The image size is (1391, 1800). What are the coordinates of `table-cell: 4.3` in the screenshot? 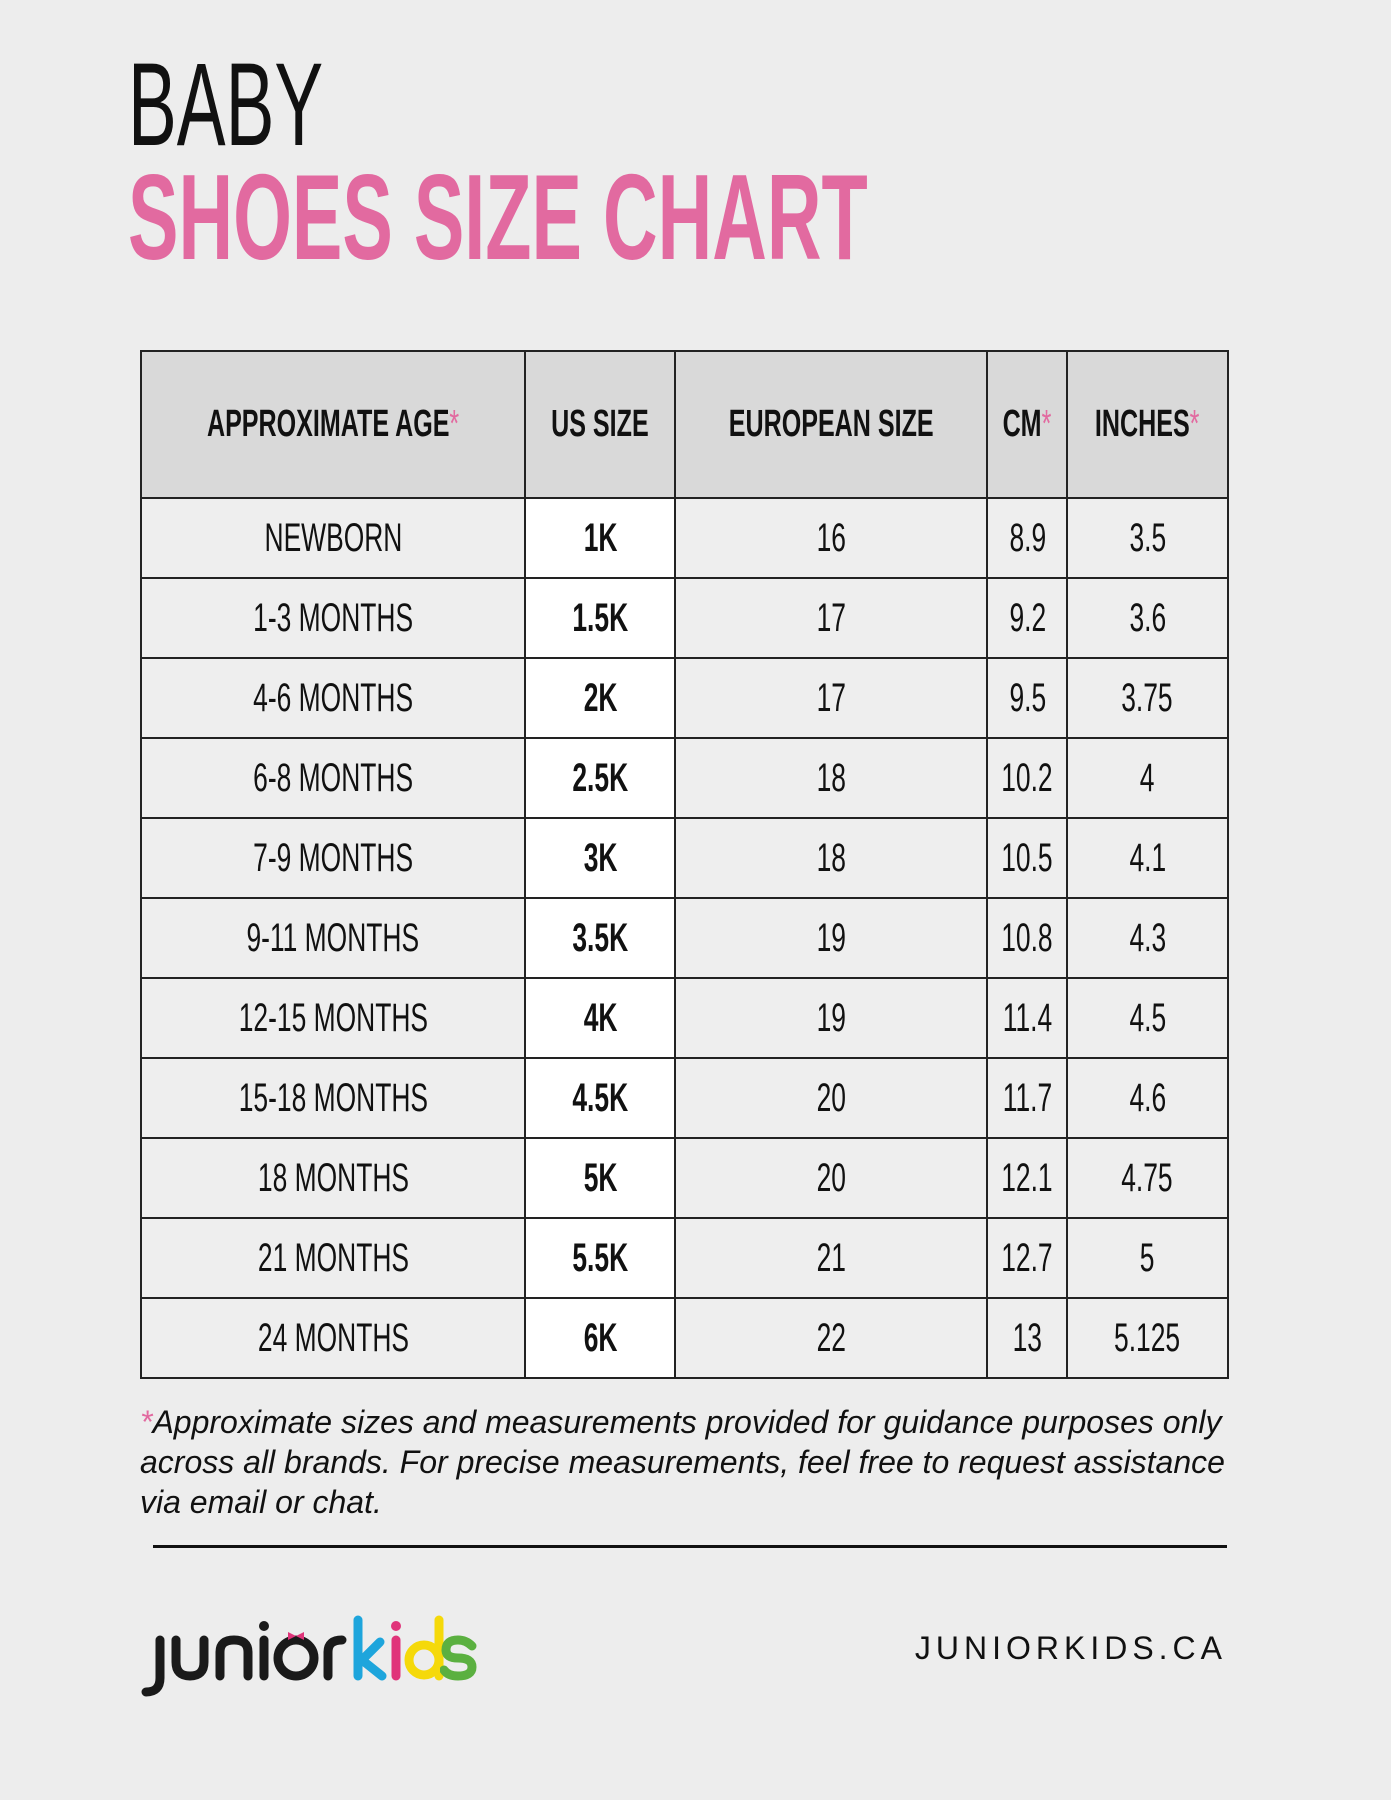 It's located at (1147, 938).